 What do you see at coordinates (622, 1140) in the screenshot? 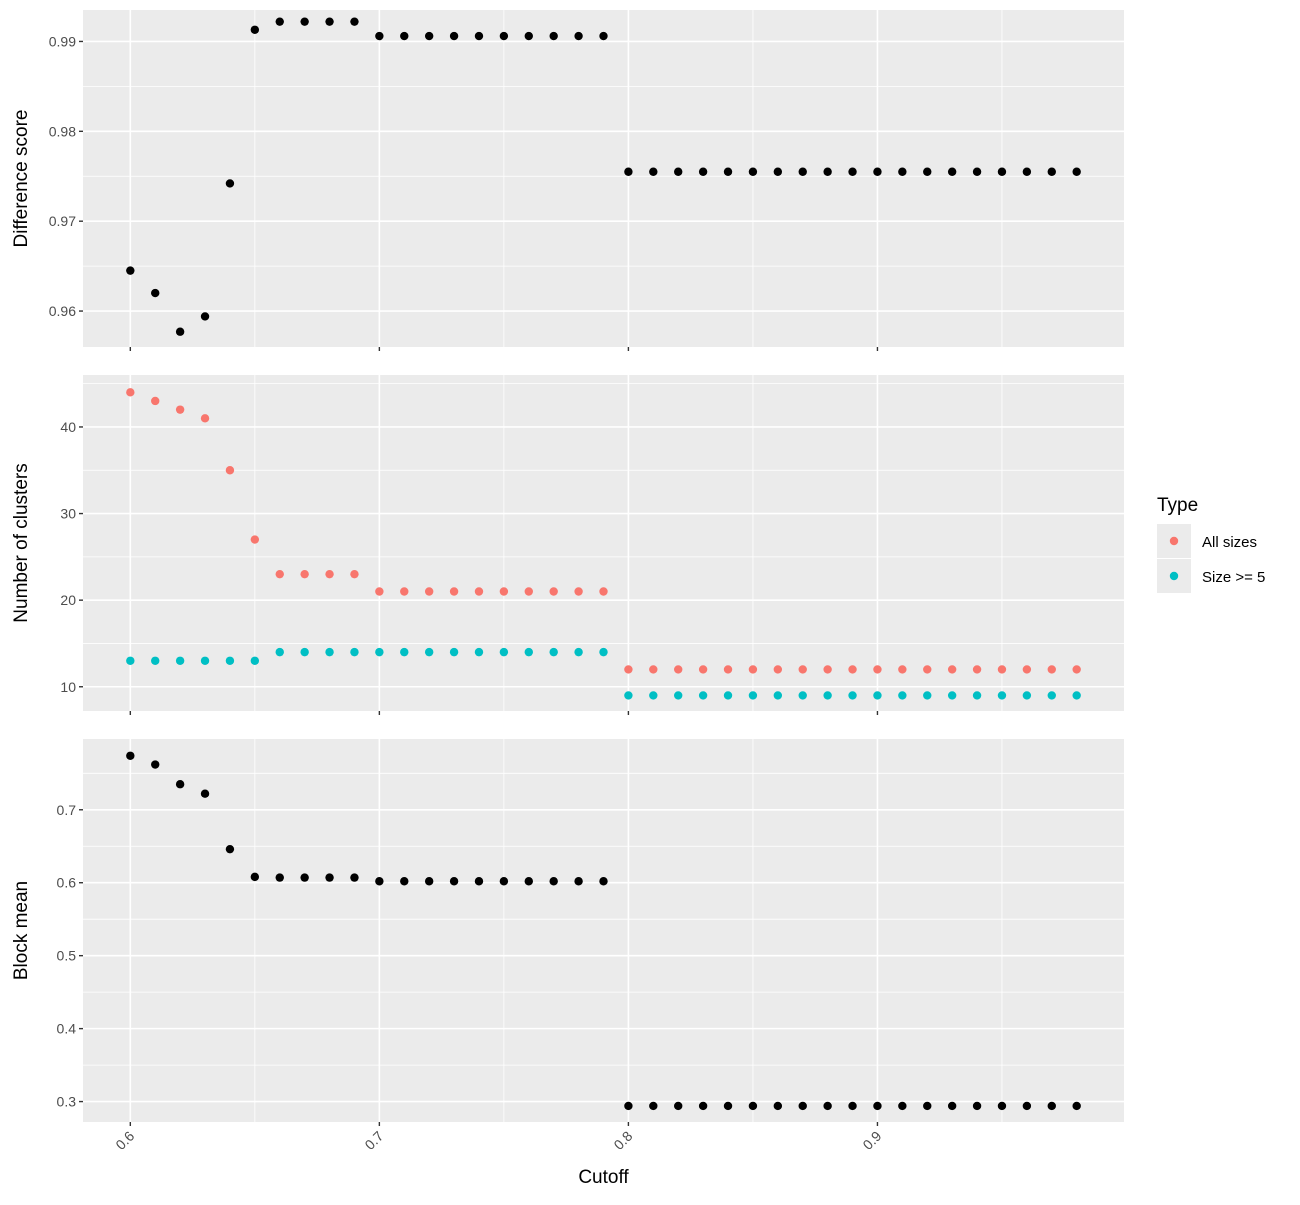
I see `x-tick-label: 0.8` at bounding box center [622, 1140].